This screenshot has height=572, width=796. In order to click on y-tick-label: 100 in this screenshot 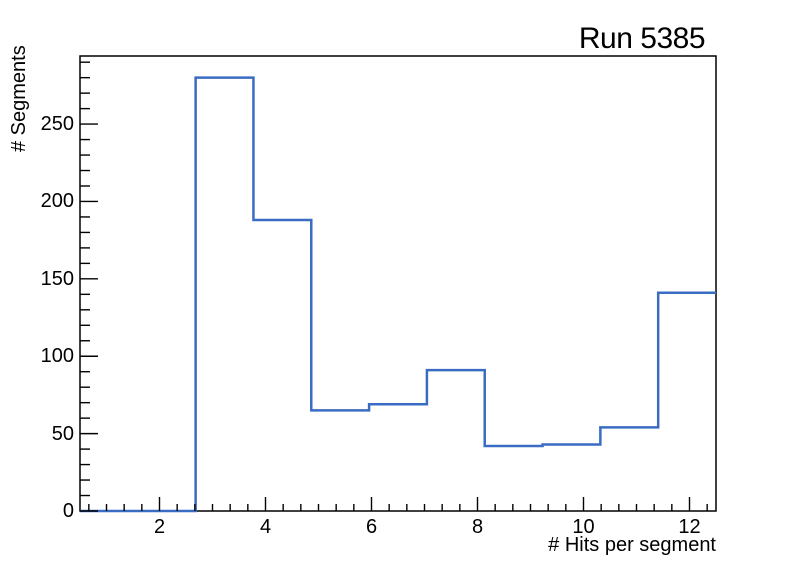, I will do `click(57, 356)`.